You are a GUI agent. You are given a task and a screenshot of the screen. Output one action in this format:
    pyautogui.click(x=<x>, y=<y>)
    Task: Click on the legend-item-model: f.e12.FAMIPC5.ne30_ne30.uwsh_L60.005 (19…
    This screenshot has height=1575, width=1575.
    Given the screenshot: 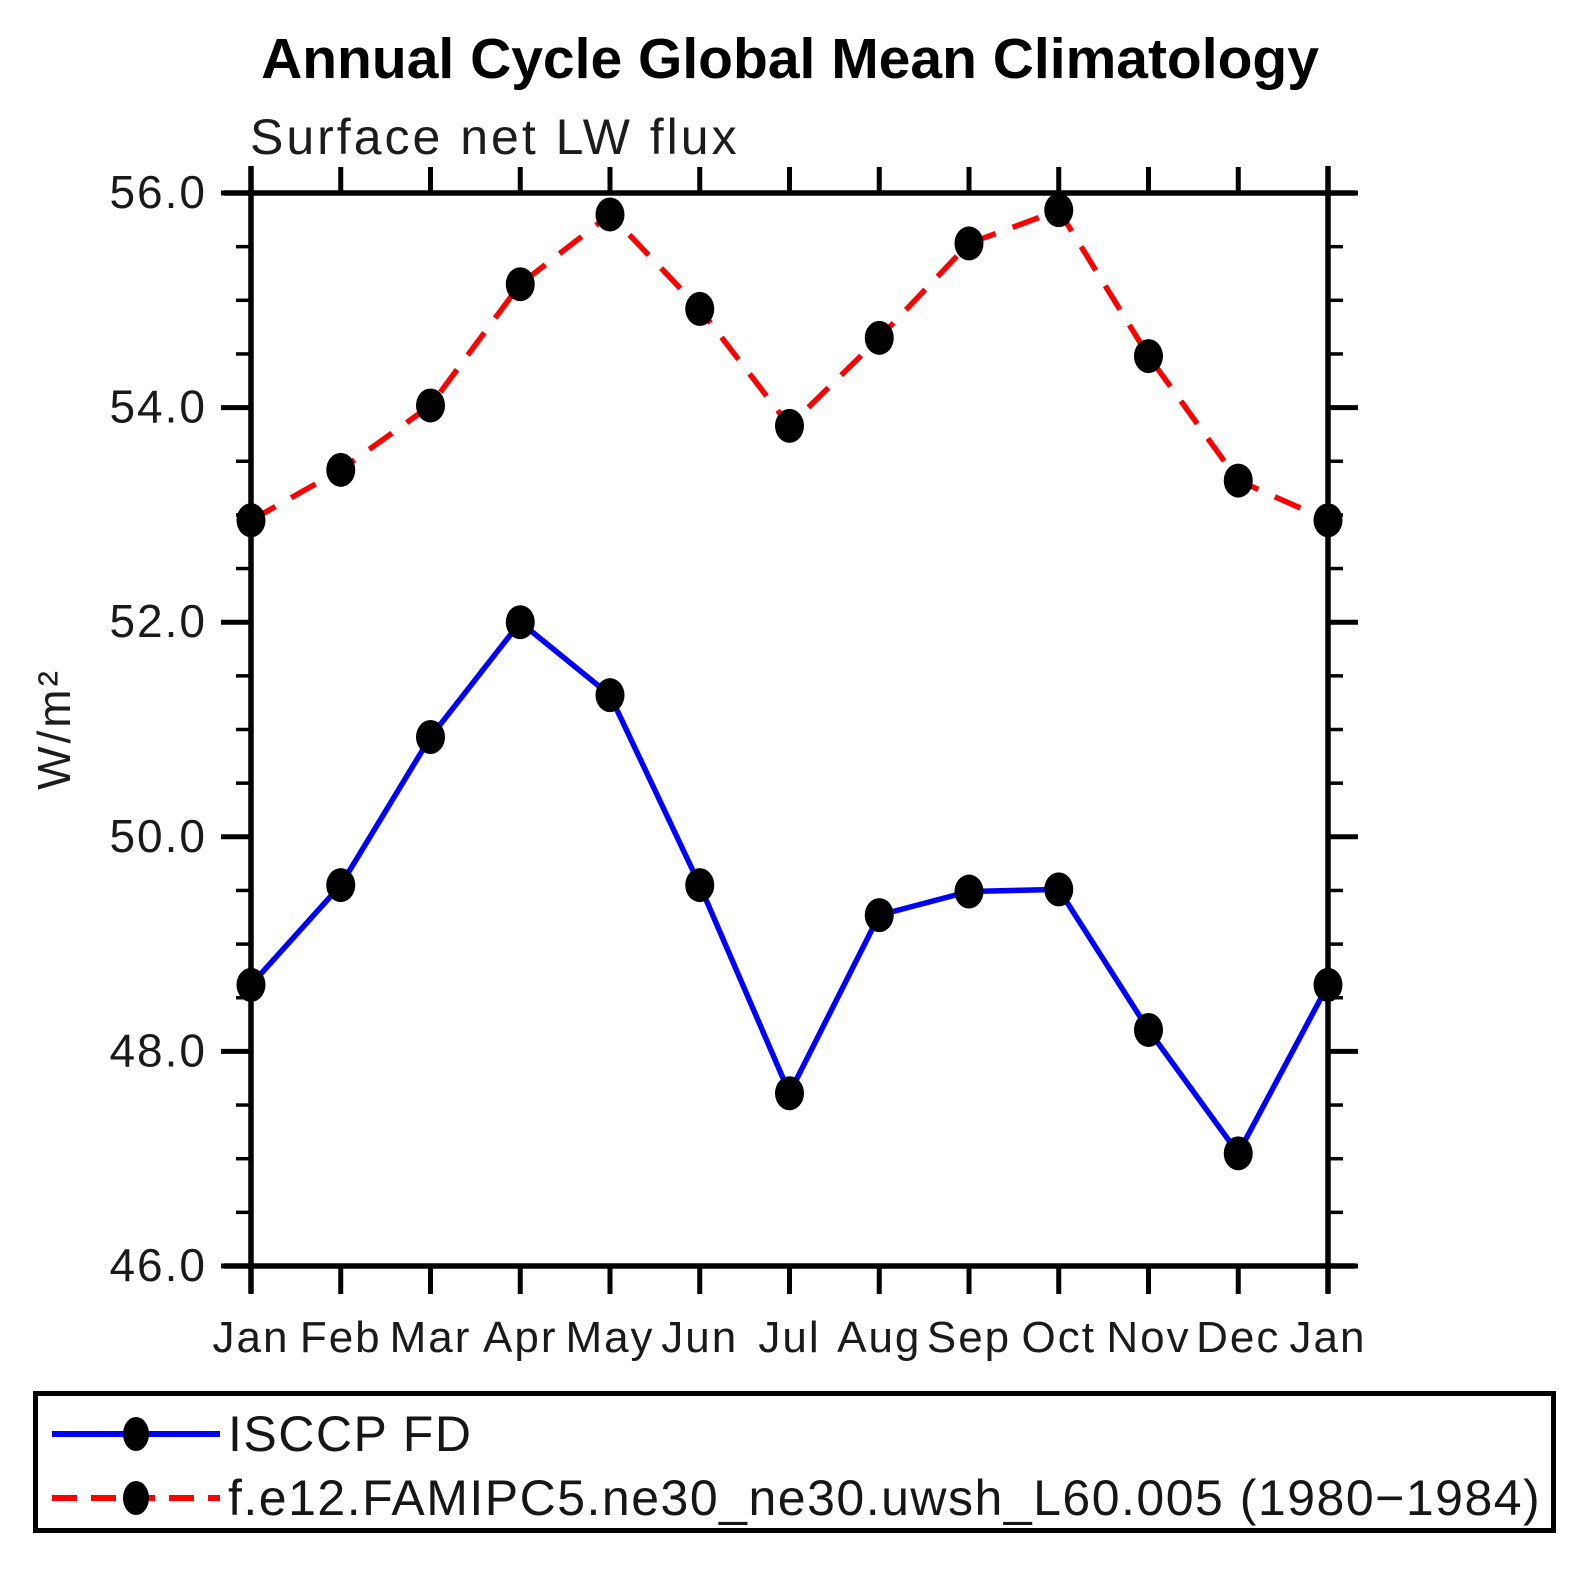 What is the action you would take?
    pyautogui.click(x=795, y=1498)
    